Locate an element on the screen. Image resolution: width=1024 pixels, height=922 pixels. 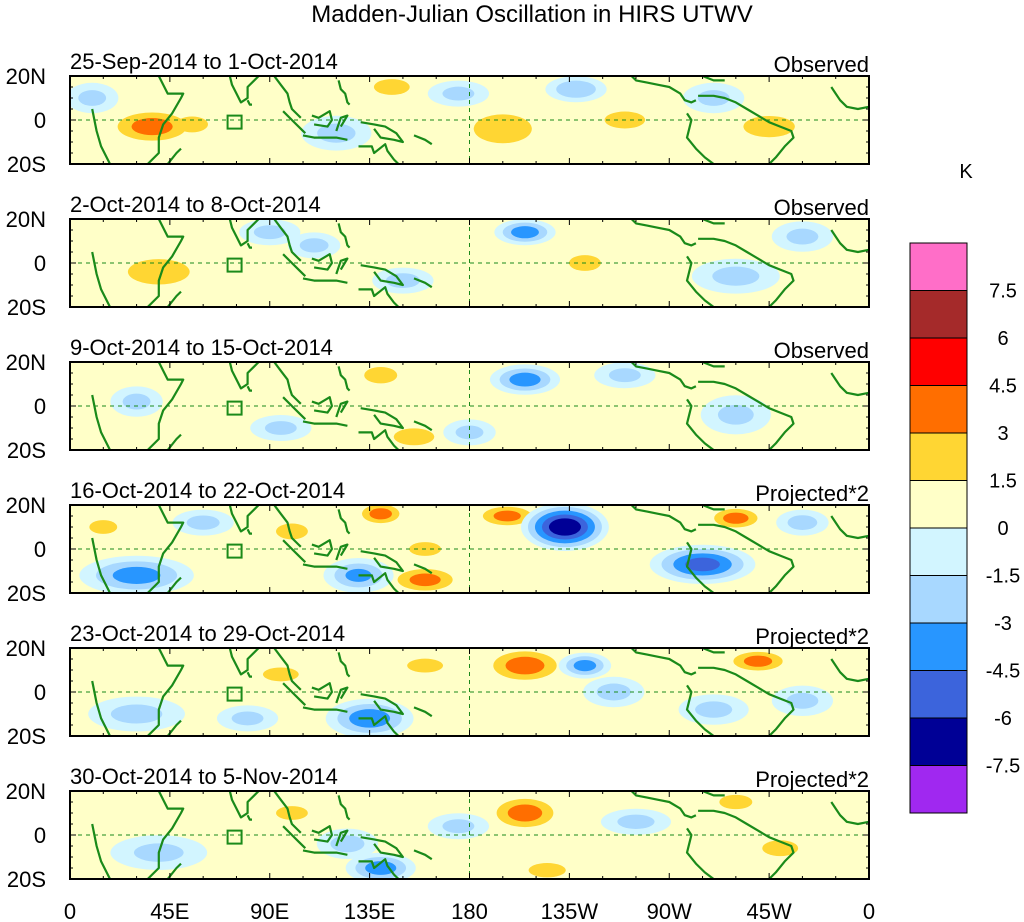
panel-date-range: 9-Oct-2014 to 15-Oct-2014 is located at coordinates (201, 347).